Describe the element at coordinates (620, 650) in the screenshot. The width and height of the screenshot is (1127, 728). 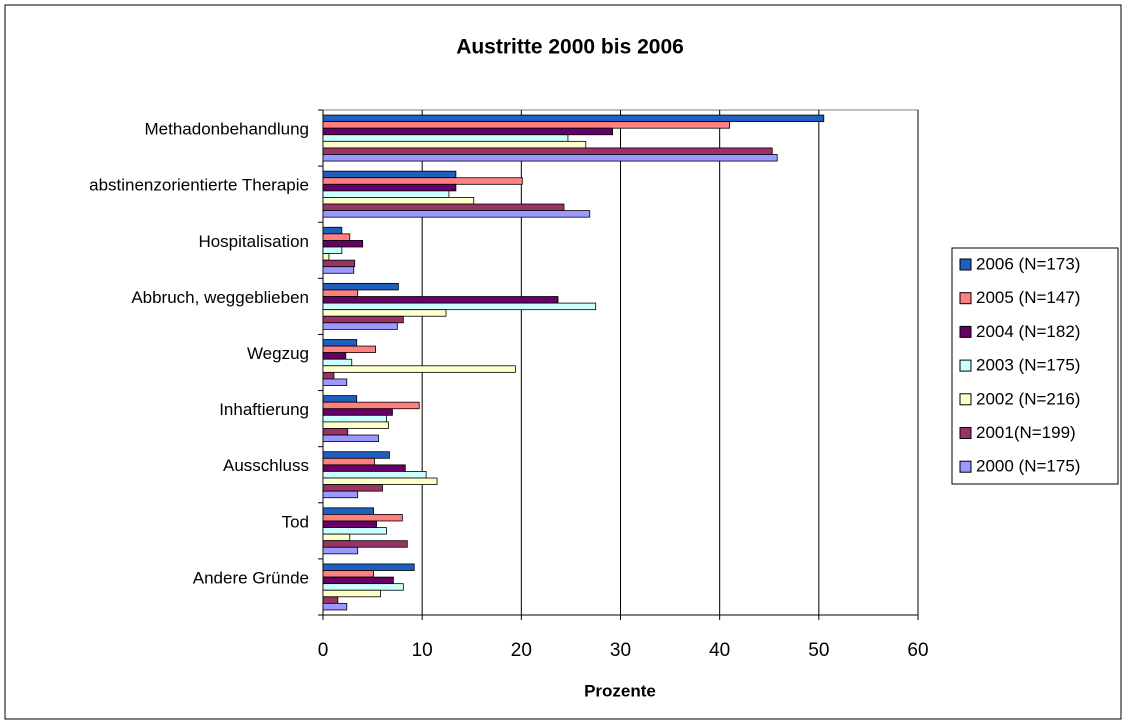
I see `x-tick-label: 30` at that location.